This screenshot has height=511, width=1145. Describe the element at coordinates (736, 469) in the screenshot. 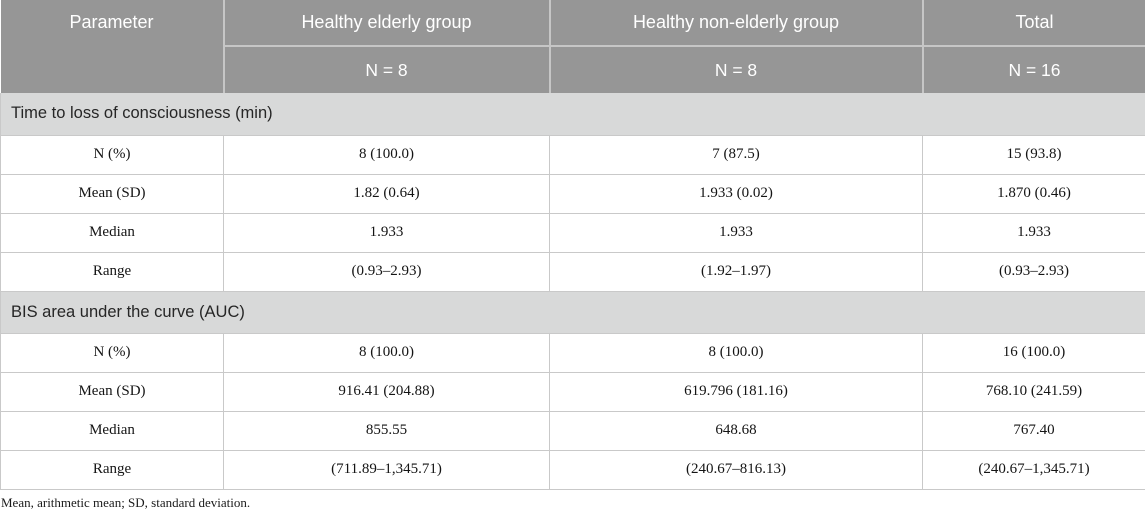

I see `cell-value: (240.67–816.13)` at that location.